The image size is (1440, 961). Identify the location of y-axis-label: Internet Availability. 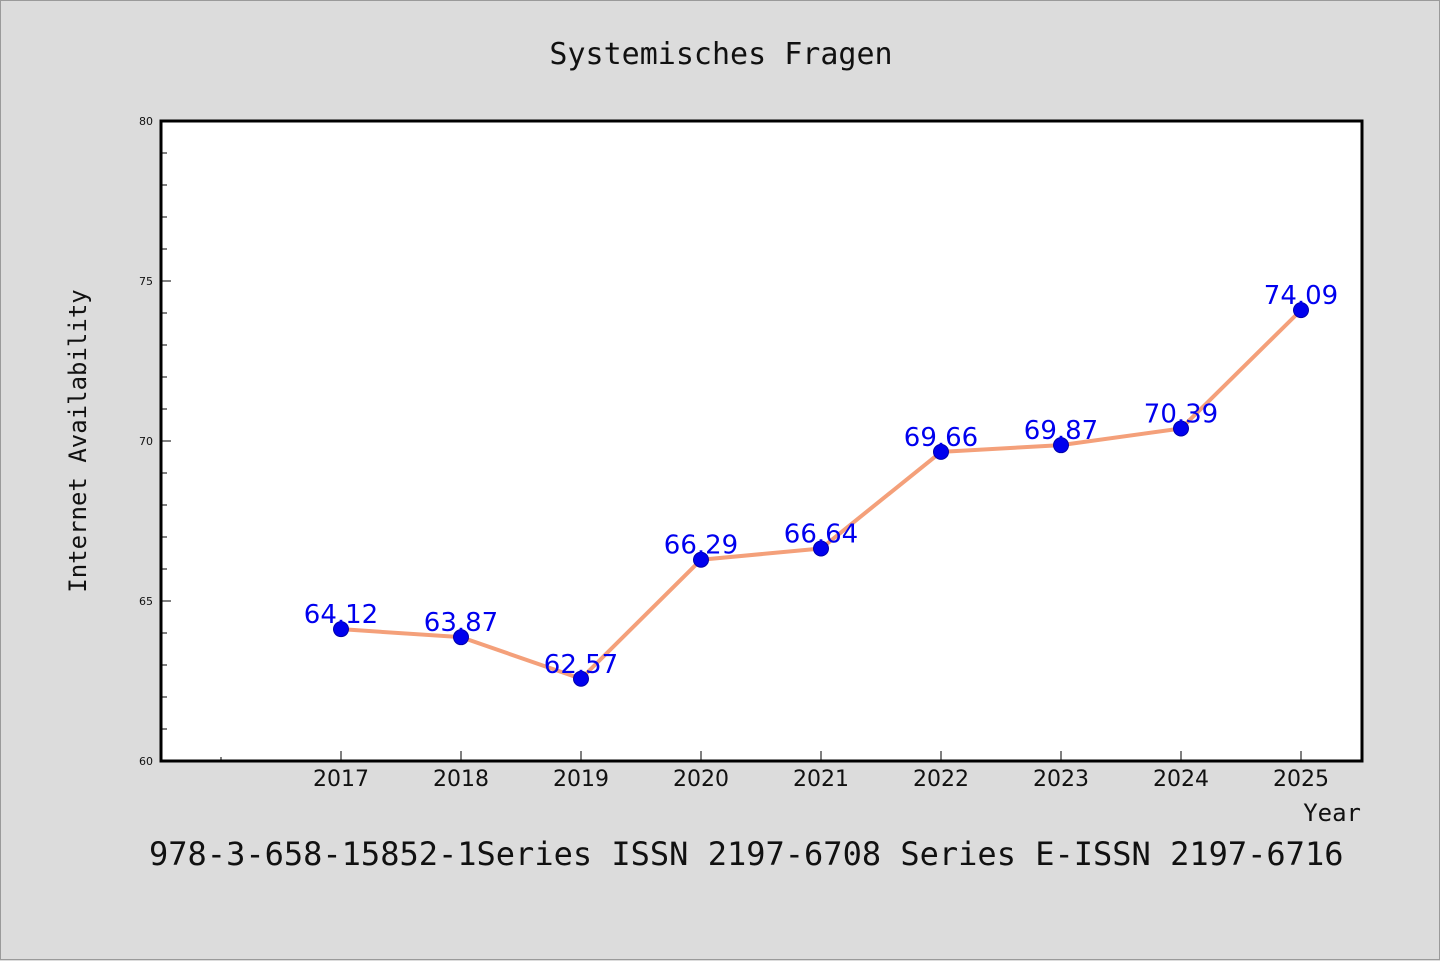
(78, 440).